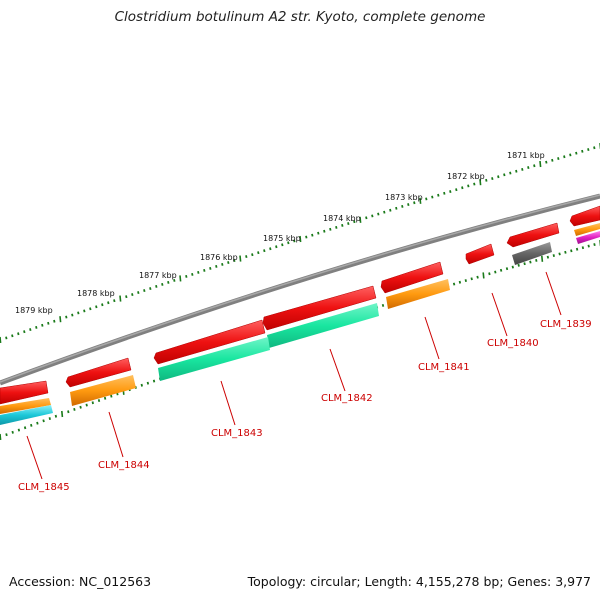  Describe the element at coordinates (444, 367) in the screenshot. I see `gene-label-clm-1841: CLM_1841` at that location.